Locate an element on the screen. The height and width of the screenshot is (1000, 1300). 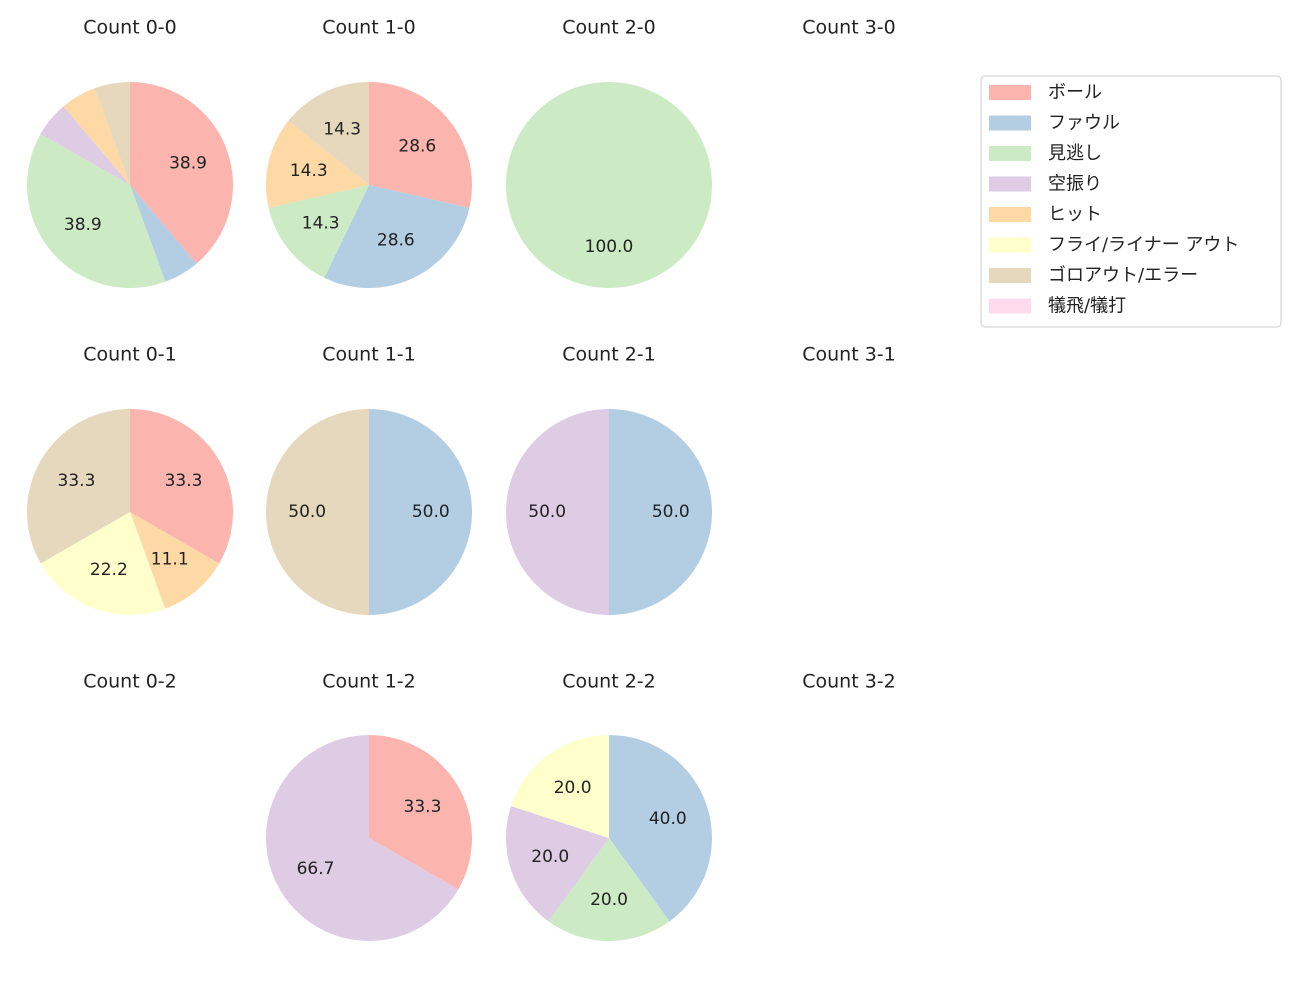
legend-box is located at coordinates (1131, 201).